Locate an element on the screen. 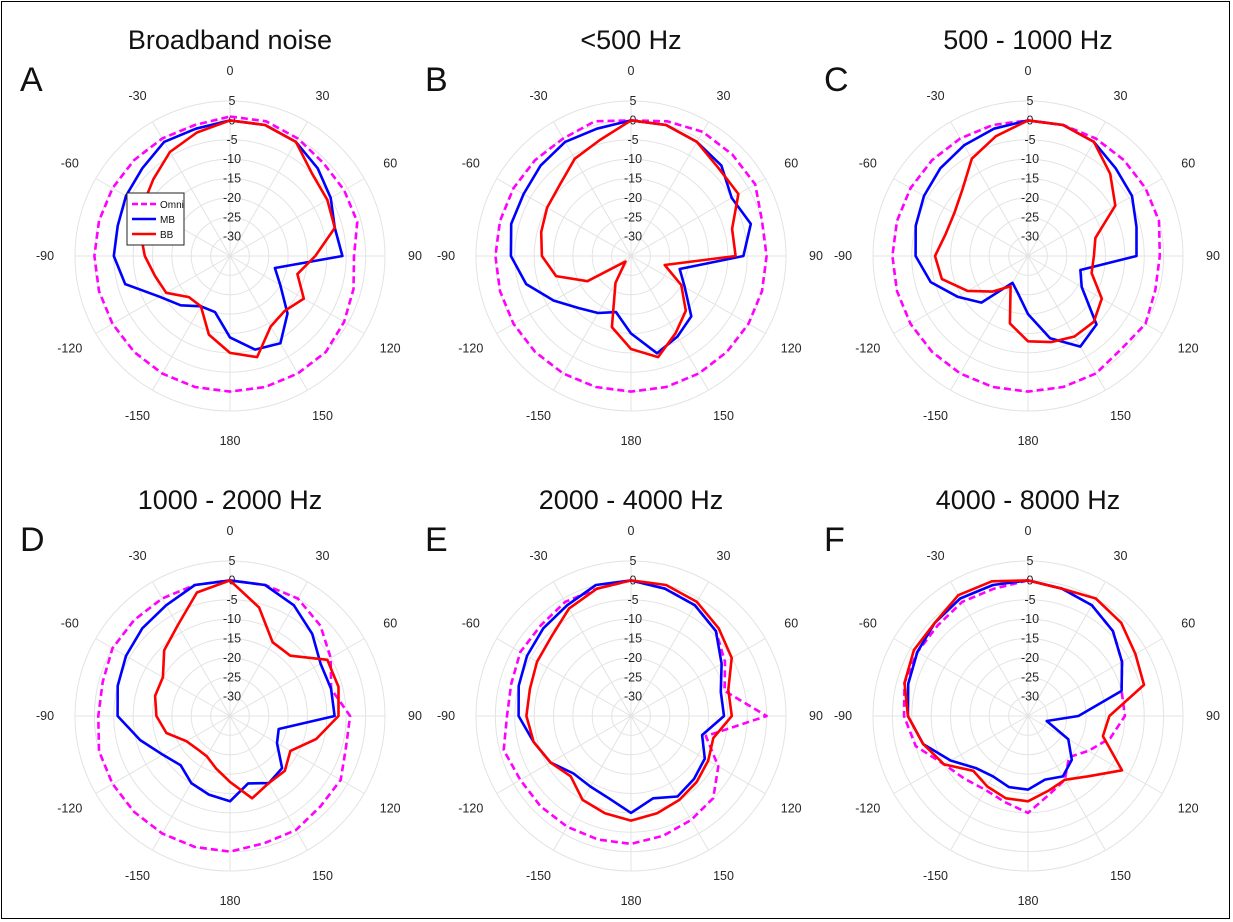 The height and width of the screenshot is (922, 1233). panel-title: <500 Hz is located at coordinates (630, 40).